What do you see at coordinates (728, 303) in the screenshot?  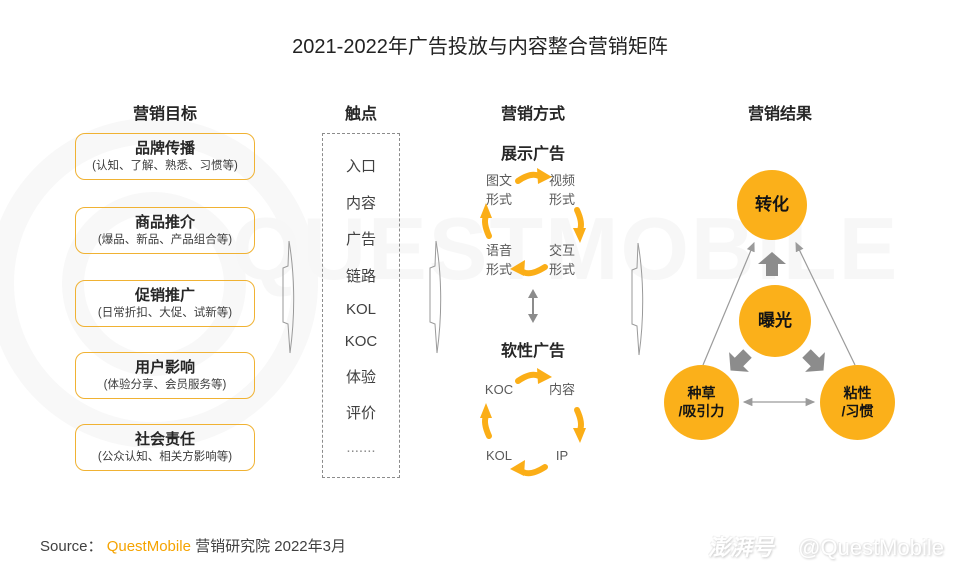 I see `thin-arrow-left-icon` at bounding box center [728, 303].